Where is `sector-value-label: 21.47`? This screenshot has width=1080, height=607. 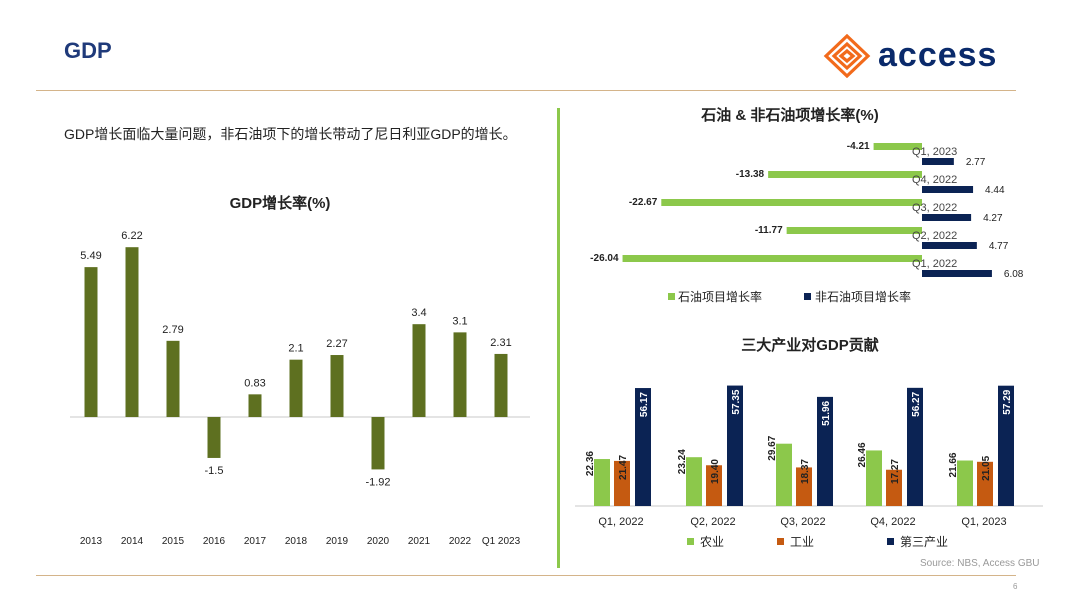
sector-value-label: 21.47 is located at coordinates (623, 466).